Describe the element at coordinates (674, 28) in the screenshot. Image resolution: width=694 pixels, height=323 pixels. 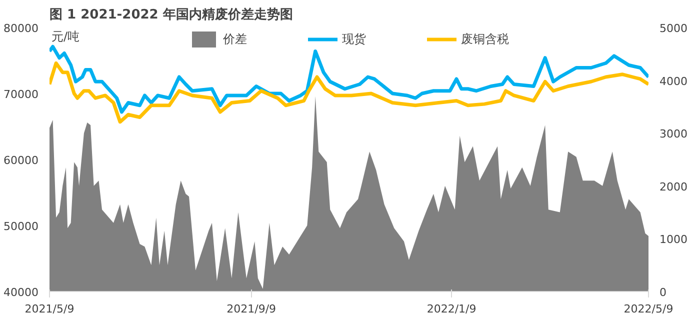
I see `y2-tick-label: 5000` at that location.